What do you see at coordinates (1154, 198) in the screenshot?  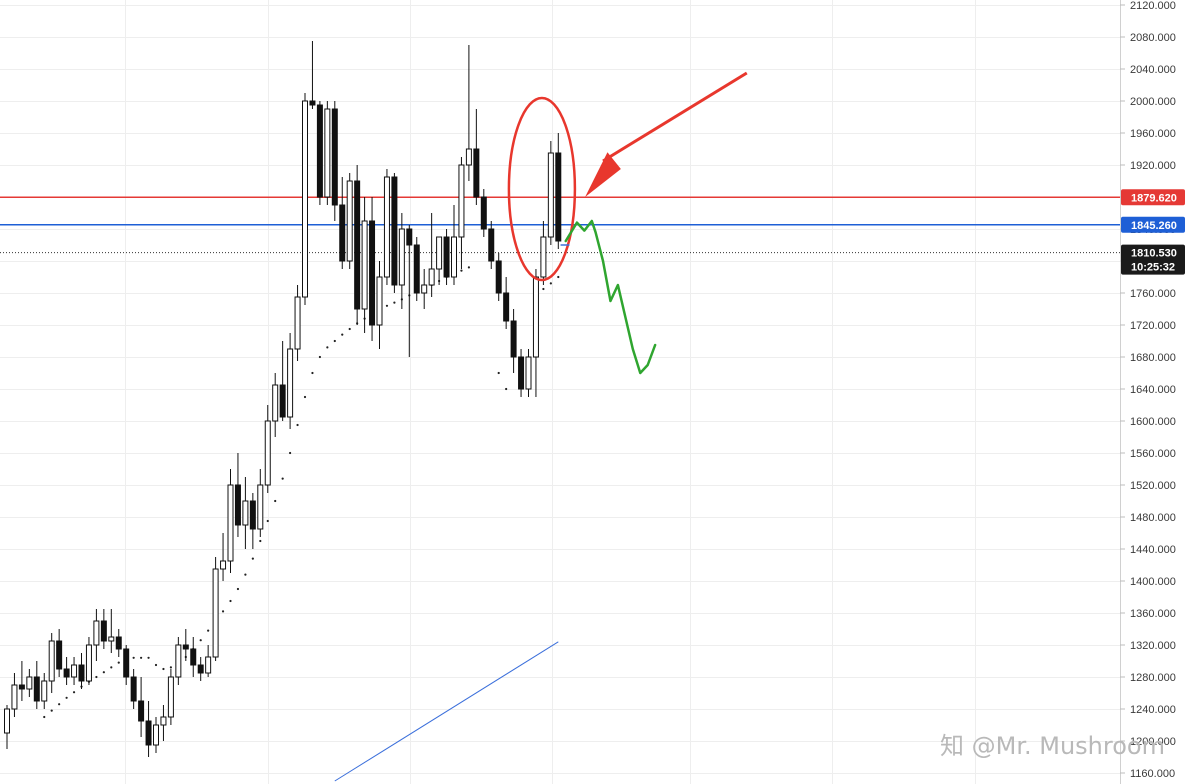 I see `price-level-badge-label: 1879.620` at bounding box center [1154, 198].